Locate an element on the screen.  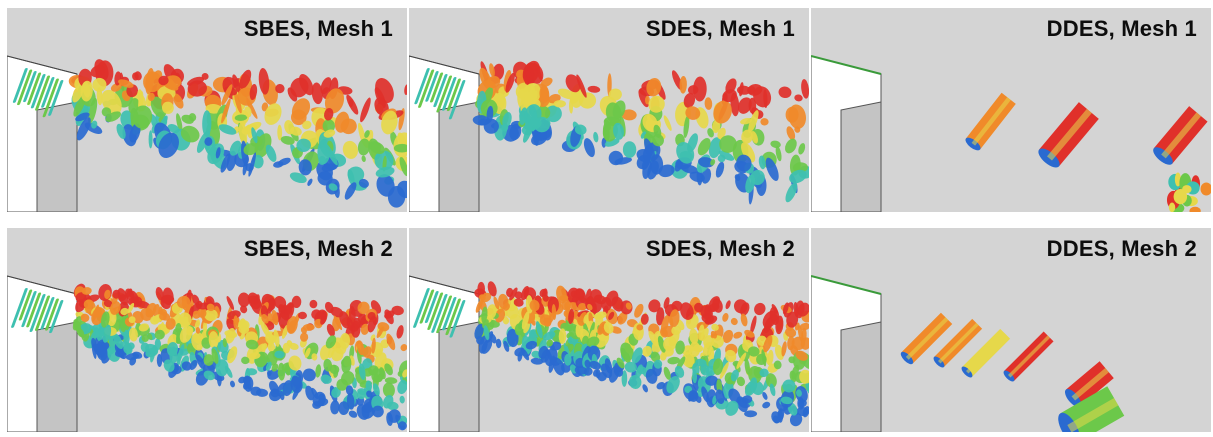
cylinder-vortex is located at coordinates (990, 121).